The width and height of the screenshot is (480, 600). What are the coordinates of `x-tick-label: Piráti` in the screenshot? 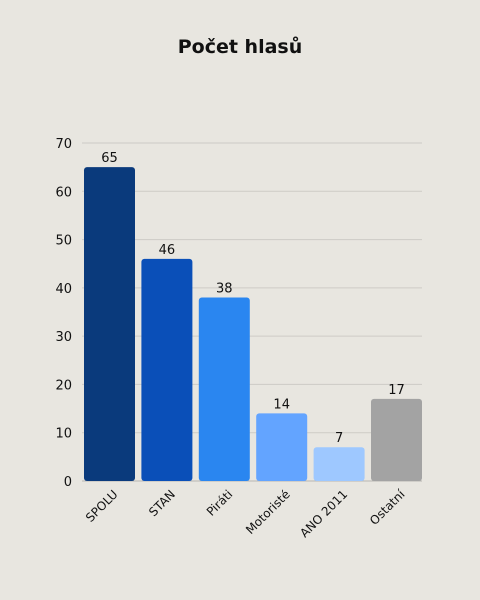 It's located at (220, 503).